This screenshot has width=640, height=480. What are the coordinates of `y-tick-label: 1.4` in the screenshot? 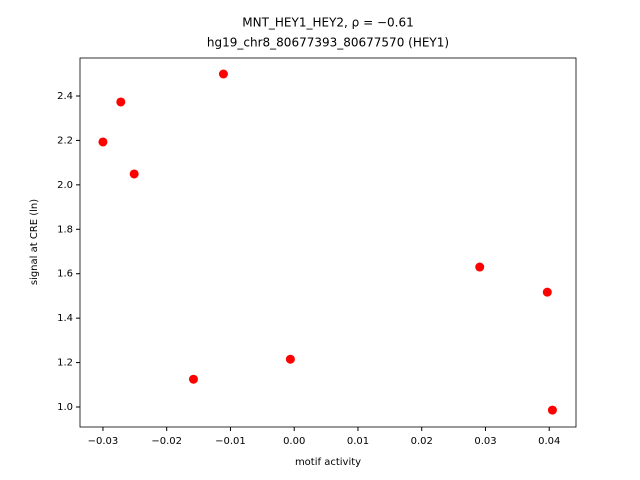 It's located at (65, 318).